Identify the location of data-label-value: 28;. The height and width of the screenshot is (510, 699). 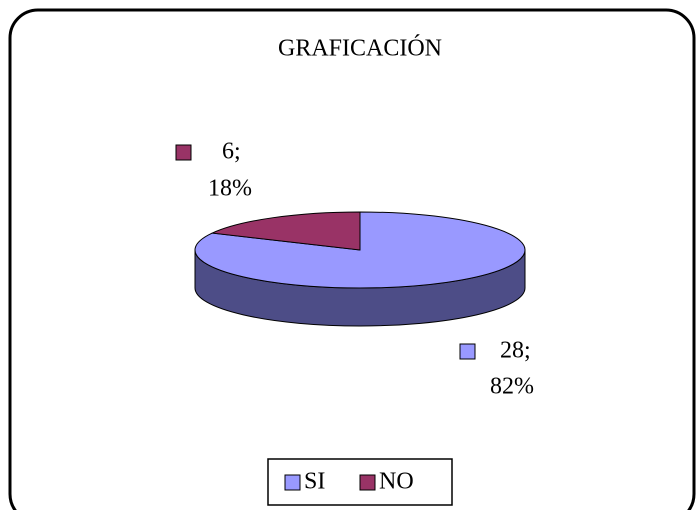
(515, 351).